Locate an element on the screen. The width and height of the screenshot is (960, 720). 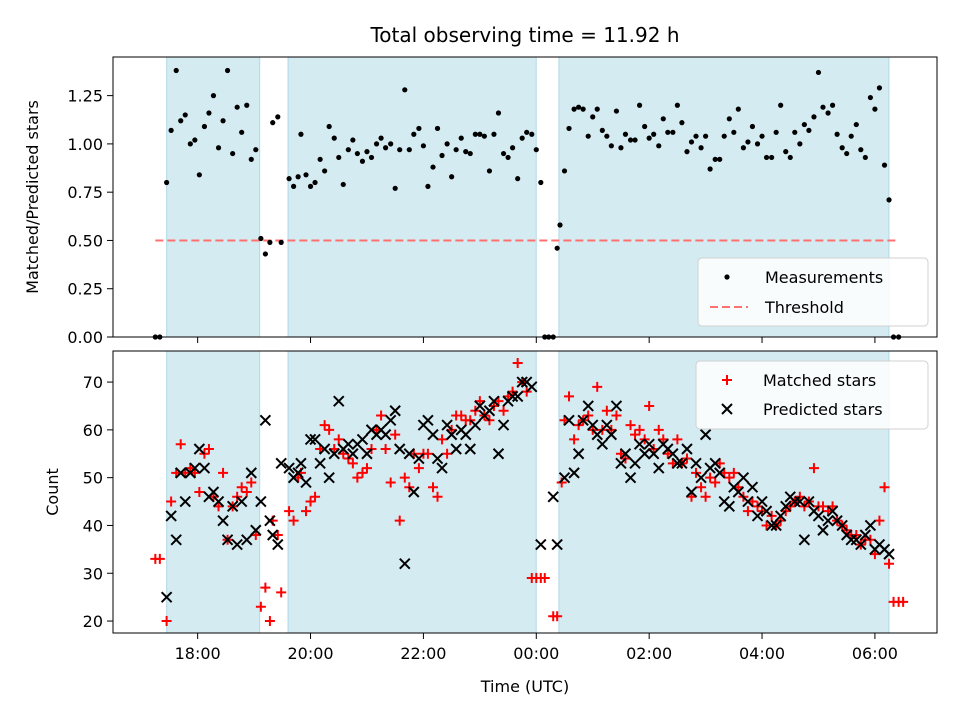
bottom-x-axis: 18:00 20:00 22:00 00:00 02:00 04:00 06:00 is located at coordinates (536, 648).